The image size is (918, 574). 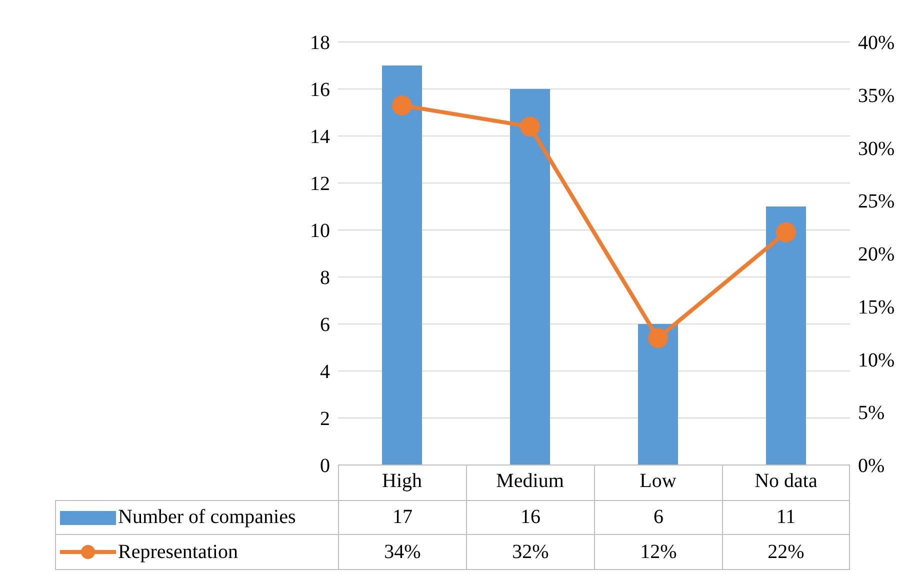 What do you see at coordinates (530, 517) in the screenshot?
I see `data-label: 16` at bounding box center [530, 517].